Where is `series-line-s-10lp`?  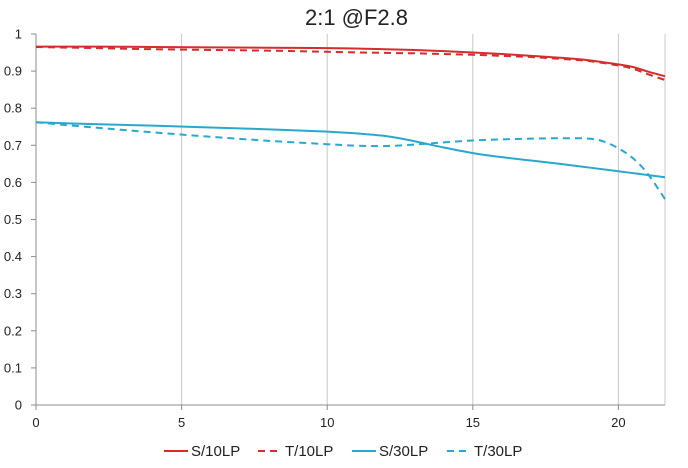
series-line-s-10lp is located at coordinates (350, 61).